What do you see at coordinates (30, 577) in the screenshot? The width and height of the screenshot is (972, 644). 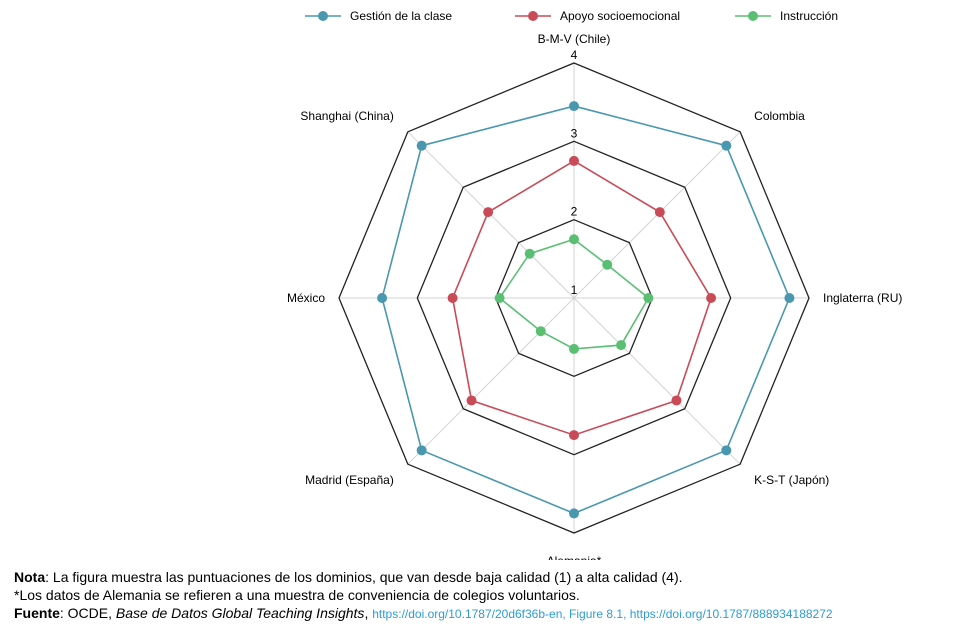 I see `note-label: Nota` at bounding box center [30, 577].